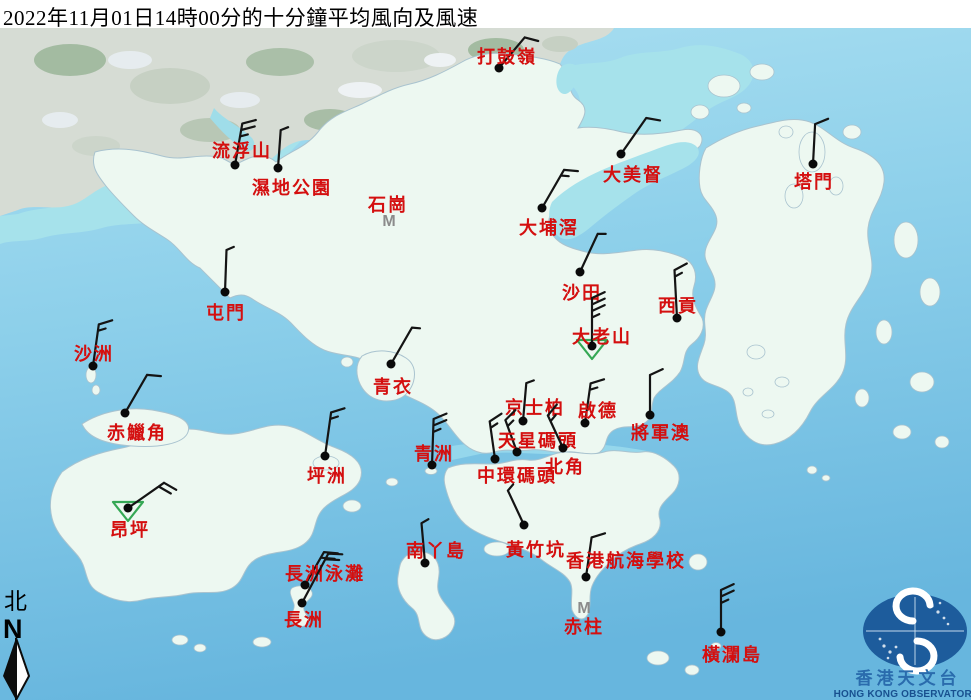 This screenshot has height=700, width=971. Describe the element at coordinates (225, 284) in the screenshot. I see `station-tuen-mun: 屯門` at that location.